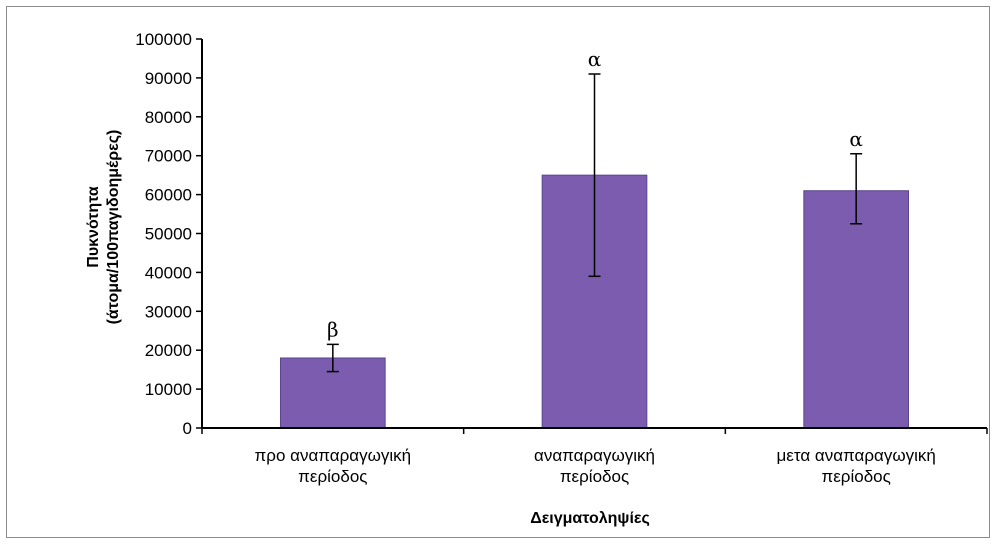 The image size is (998, 544). I want to click on y-tick-label: 10000, so click(168, 389).